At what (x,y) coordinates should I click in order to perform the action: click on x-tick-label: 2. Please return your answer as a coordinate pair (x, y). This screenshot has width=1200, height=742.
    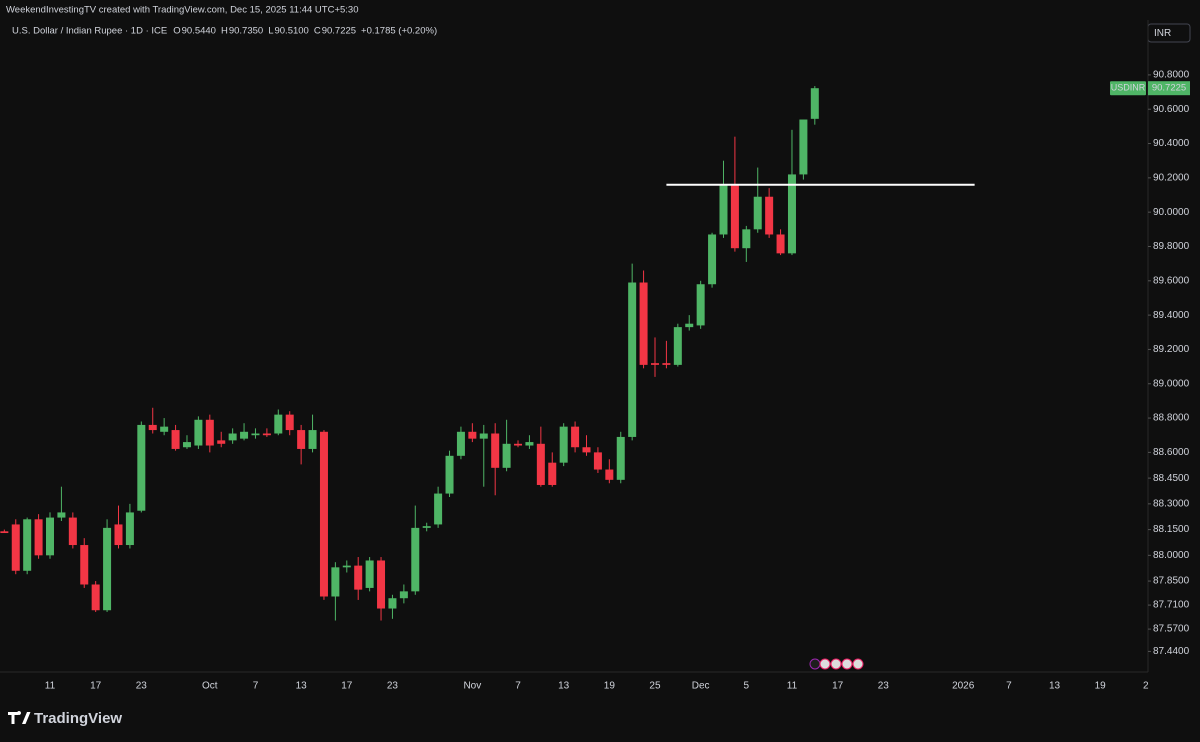
    Looking at the image, I should click on (1146, 686).